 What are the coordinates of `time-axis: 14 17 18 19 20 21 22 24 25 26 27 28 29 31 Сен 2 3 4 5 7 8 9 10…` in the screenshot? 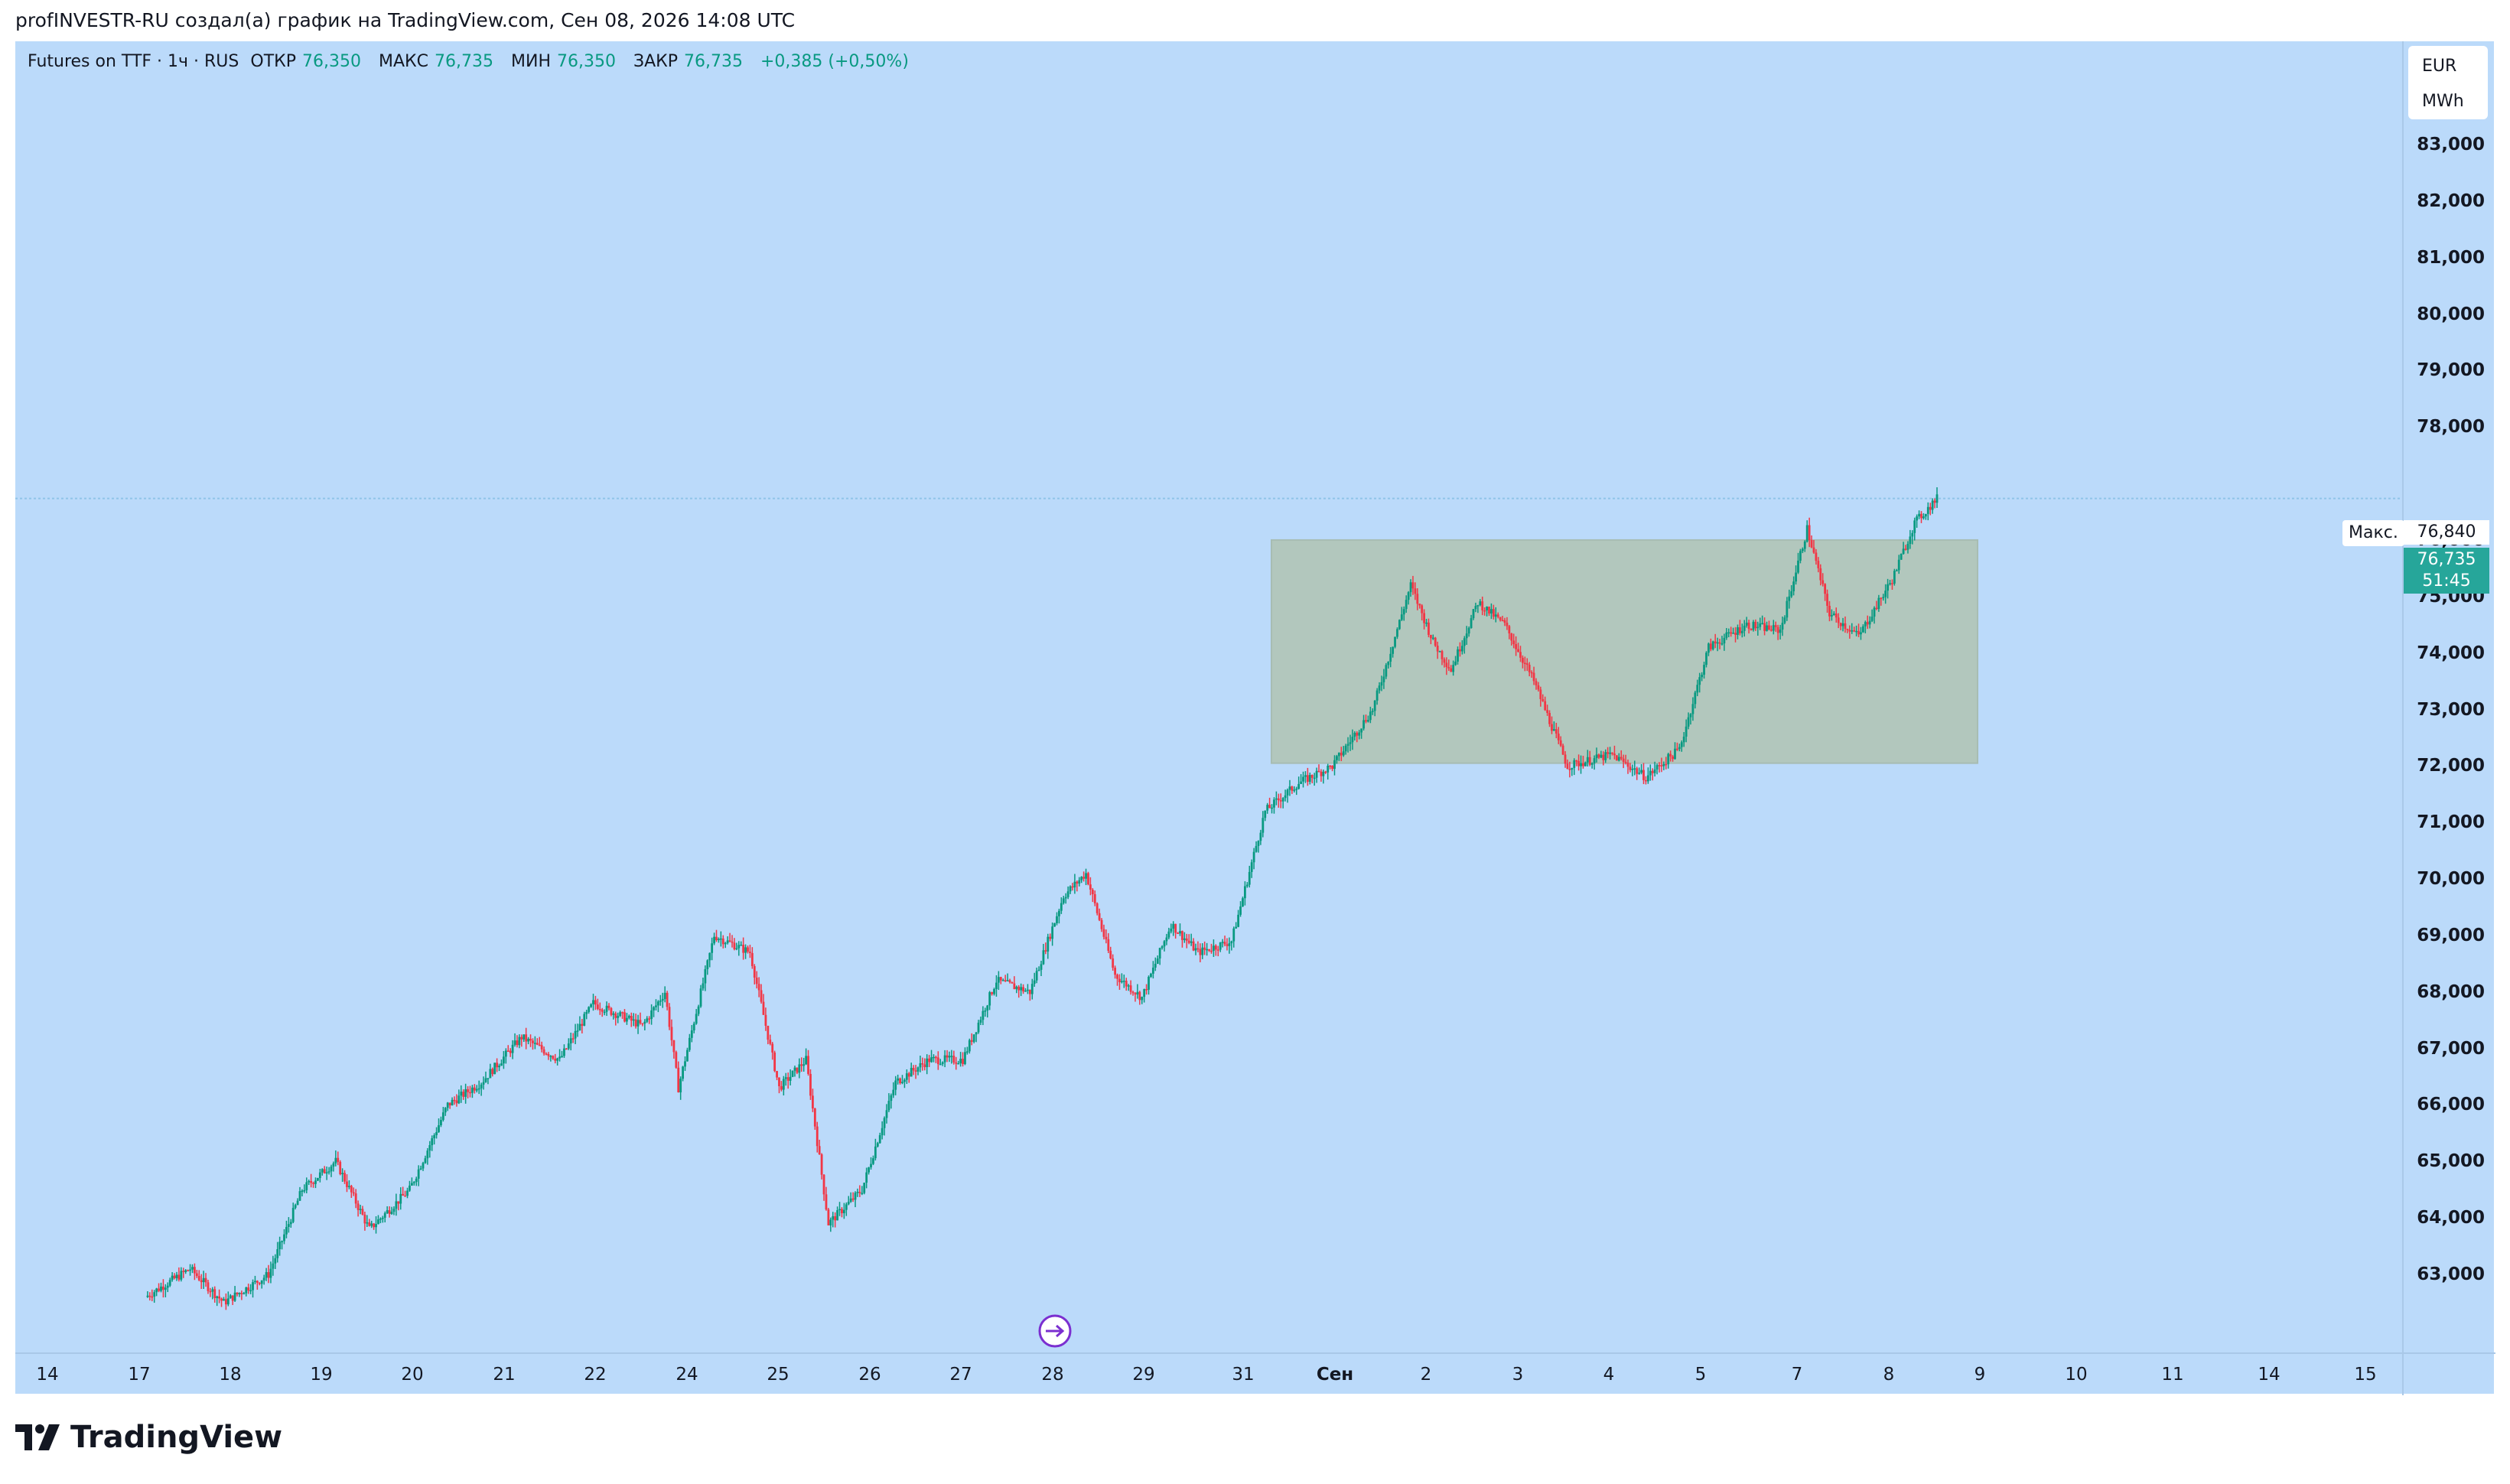 It's located at (1208, 1373).